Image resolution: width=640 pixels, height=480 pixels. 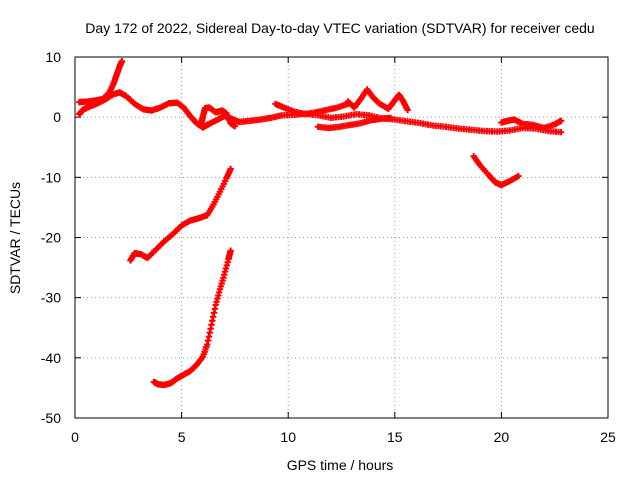 What do you see at coordinates (51, 298) in the screenshot?
I see `y-tick-label: -30` at bounding box center [51, 298].